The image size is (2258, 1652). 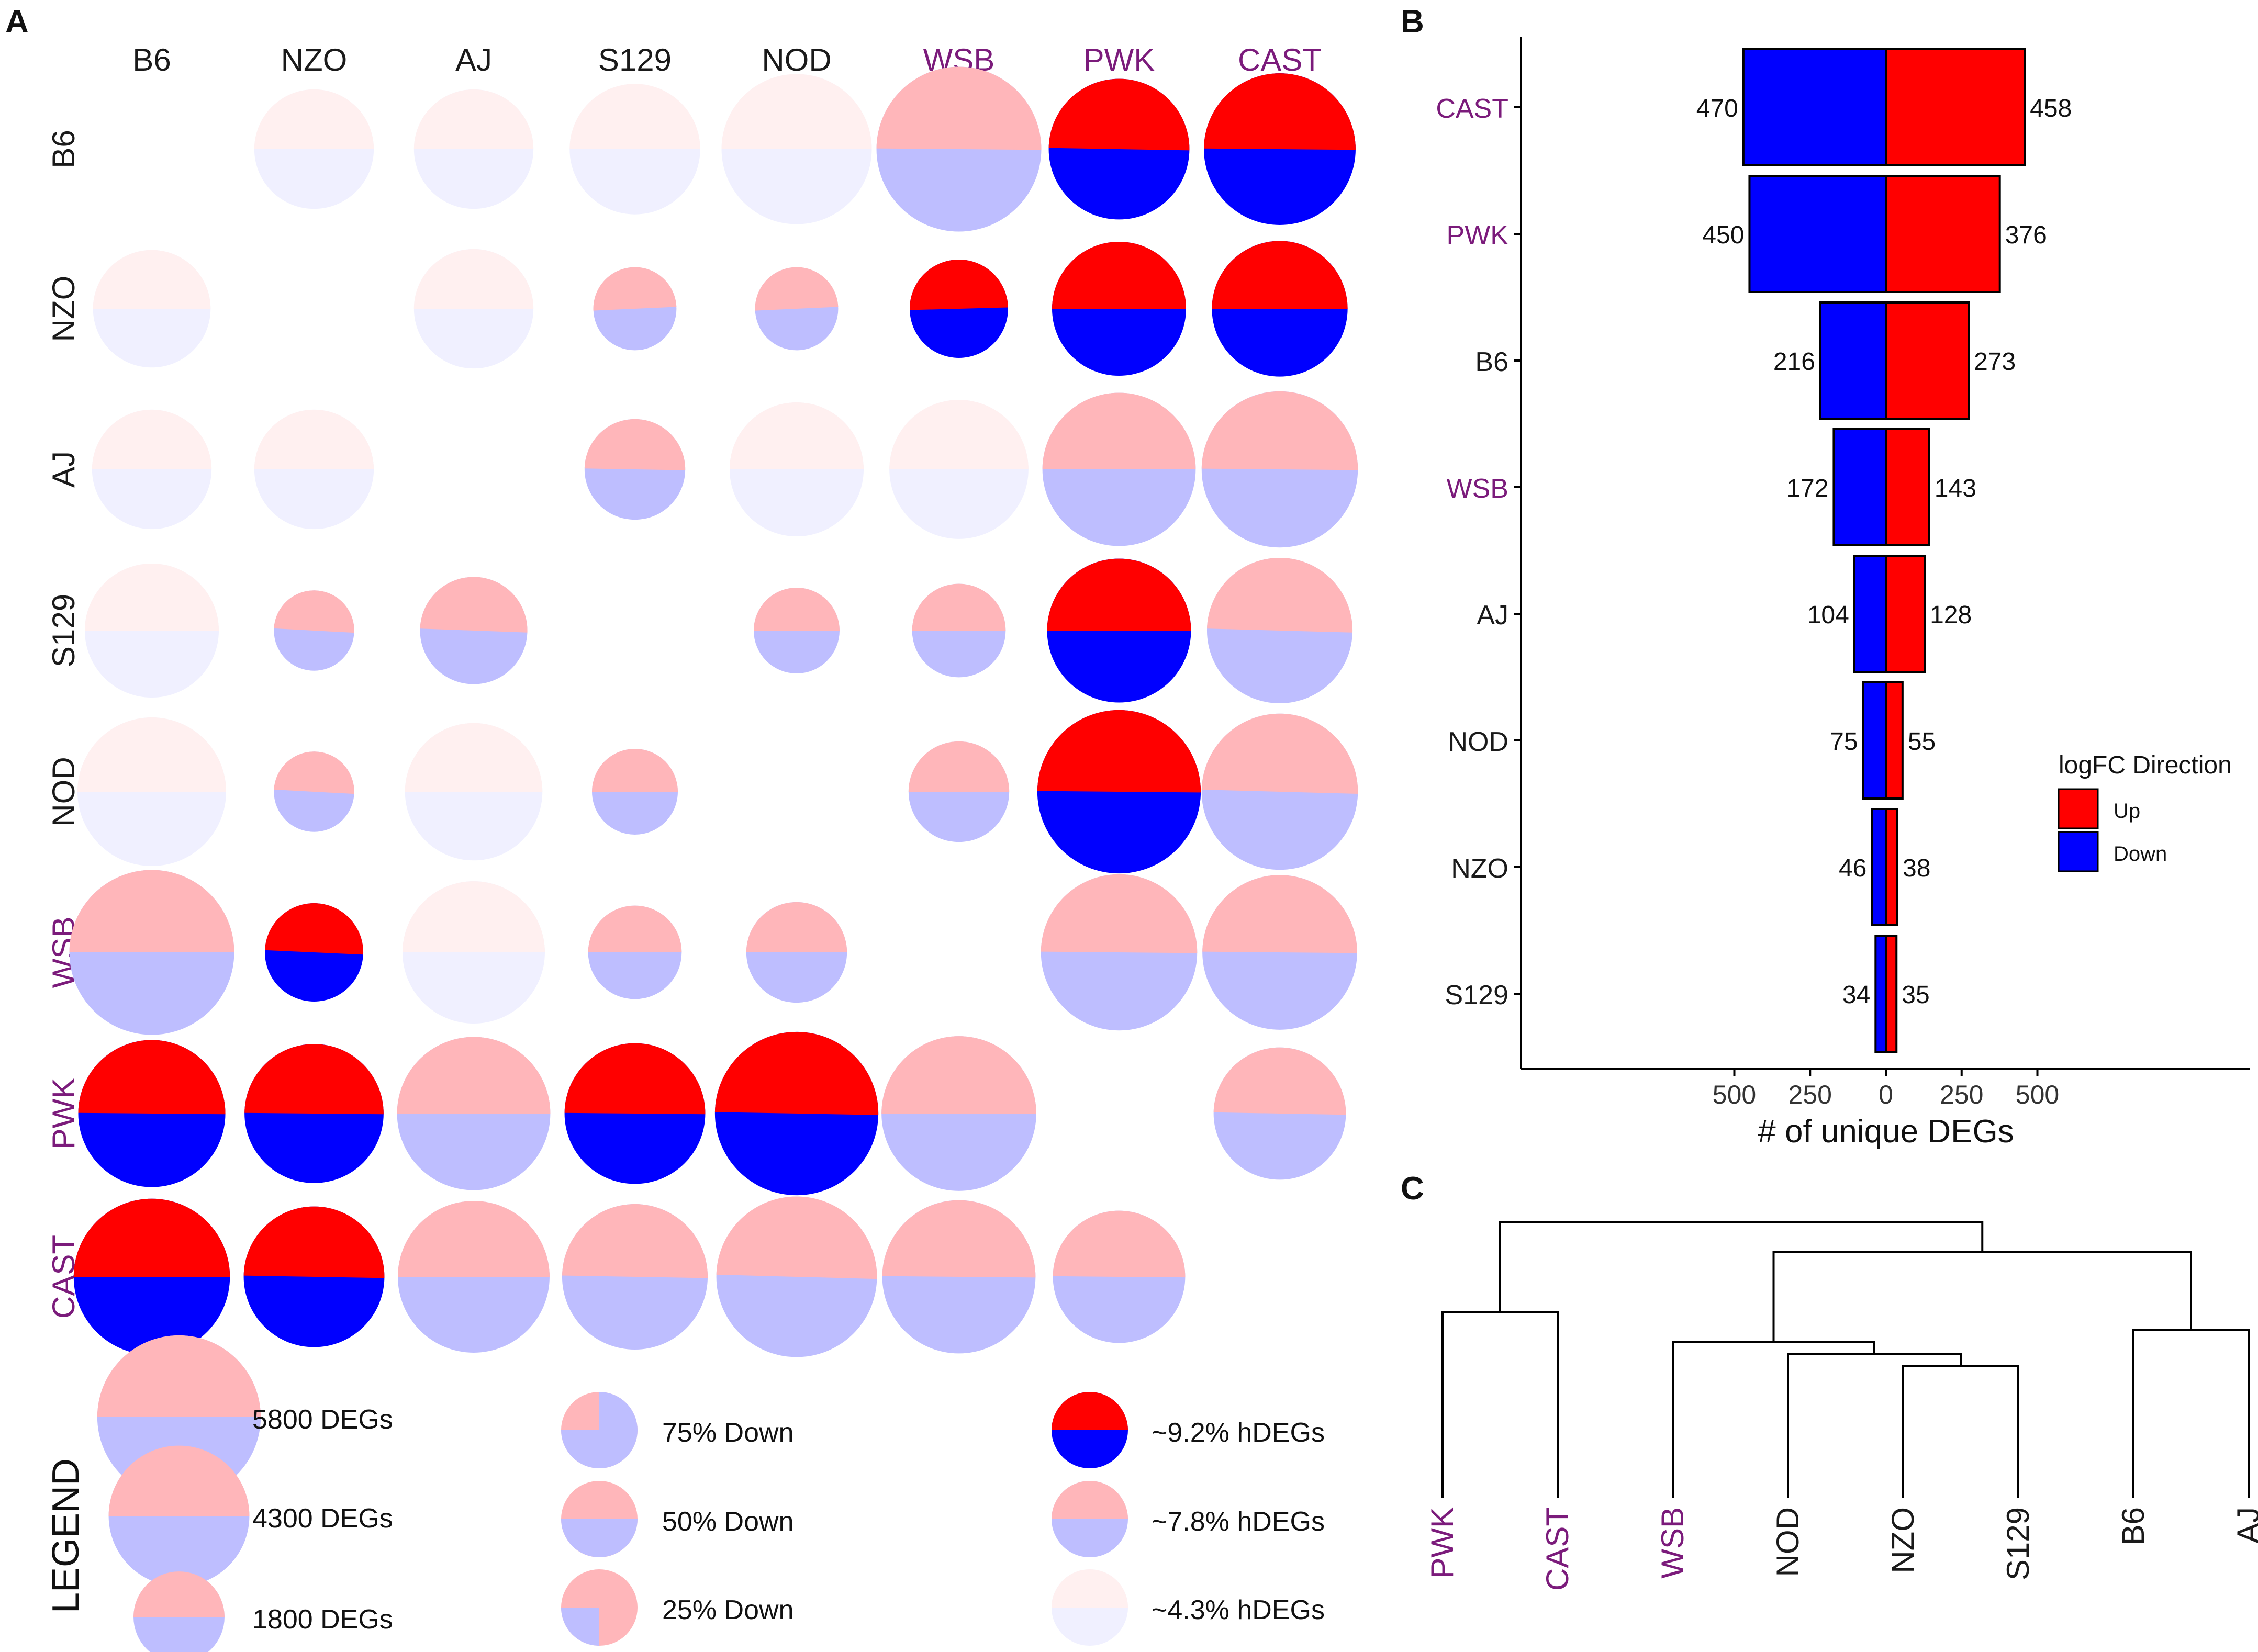 What do you see at coordinates (314, 1113) in the screenshot?
I see `pie-pwk-nzo` at bounding box center [314, 1113].